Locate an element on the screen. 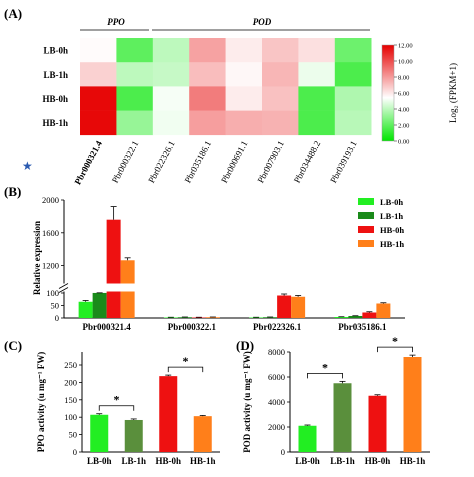  colorbar-tick-label: 4.00 is located at coordinates (403, 110).